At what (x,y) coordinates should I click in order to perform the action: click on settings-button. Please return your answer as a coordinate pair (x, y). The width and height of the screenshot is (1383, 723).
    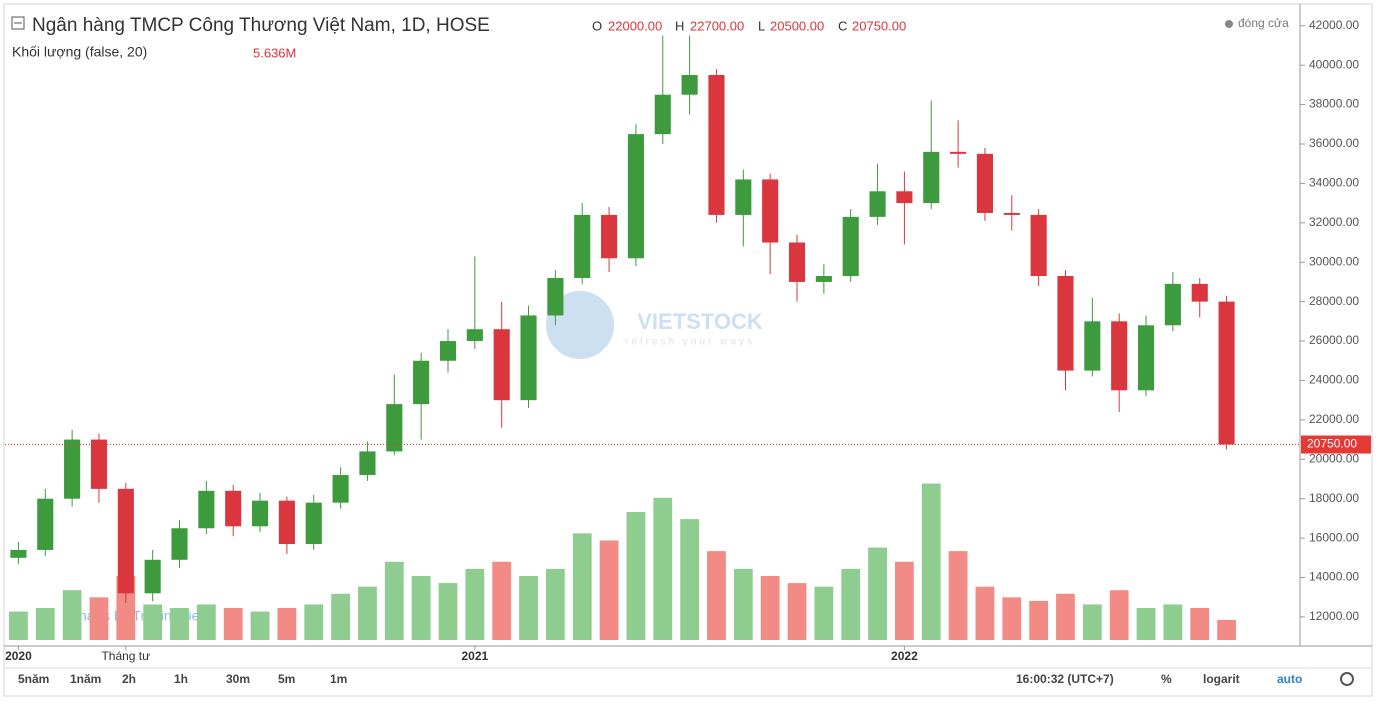
    Looking at the image, I should click on (1347, 679).